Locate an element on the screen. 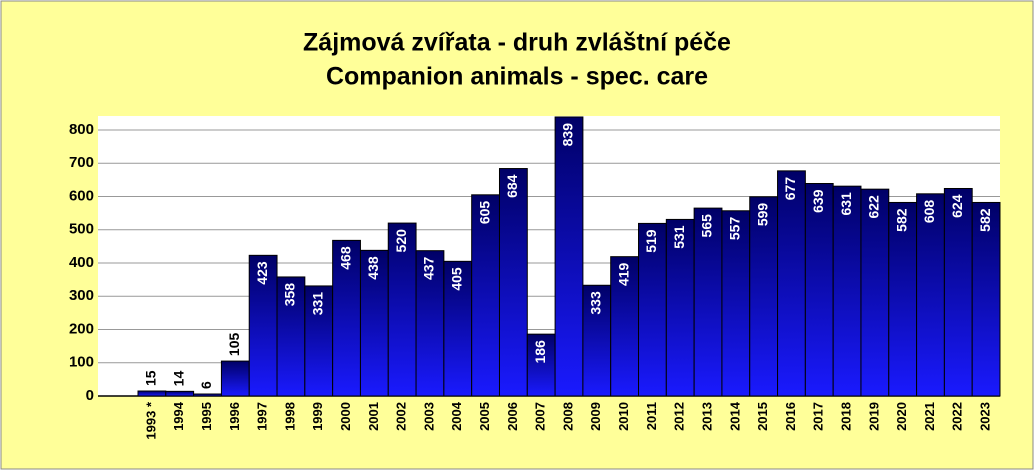 The height and width of the screenshot is (471, 1035). x-tick-label: 2012 is located at coordinates (679, 416).